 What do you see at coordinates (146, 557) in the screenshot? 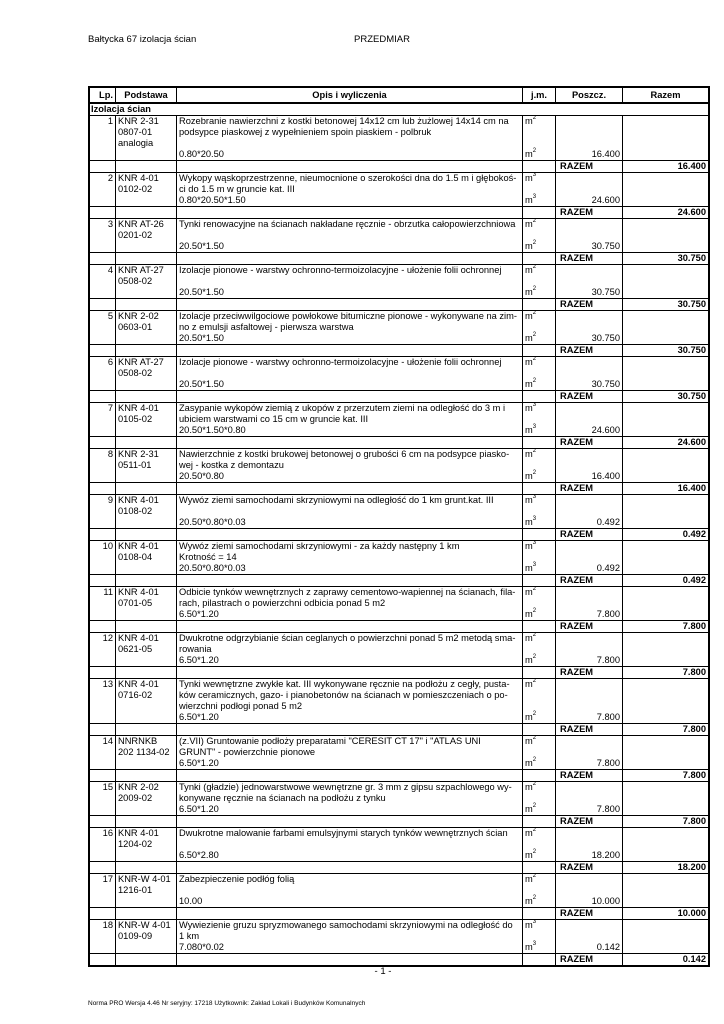
I see `item-basis: KNR 4-01 0108-04` at bounding box center [146, 557].